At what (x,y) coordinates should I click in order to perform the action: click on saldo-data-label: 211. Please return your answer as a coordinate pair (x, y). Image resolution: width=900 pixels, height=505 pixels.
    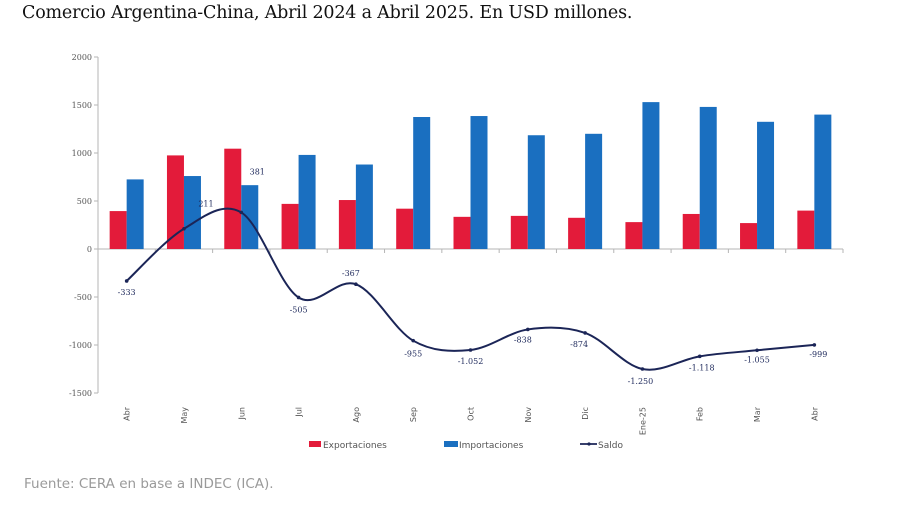
    Looking at the image, I should click on (205, 204).